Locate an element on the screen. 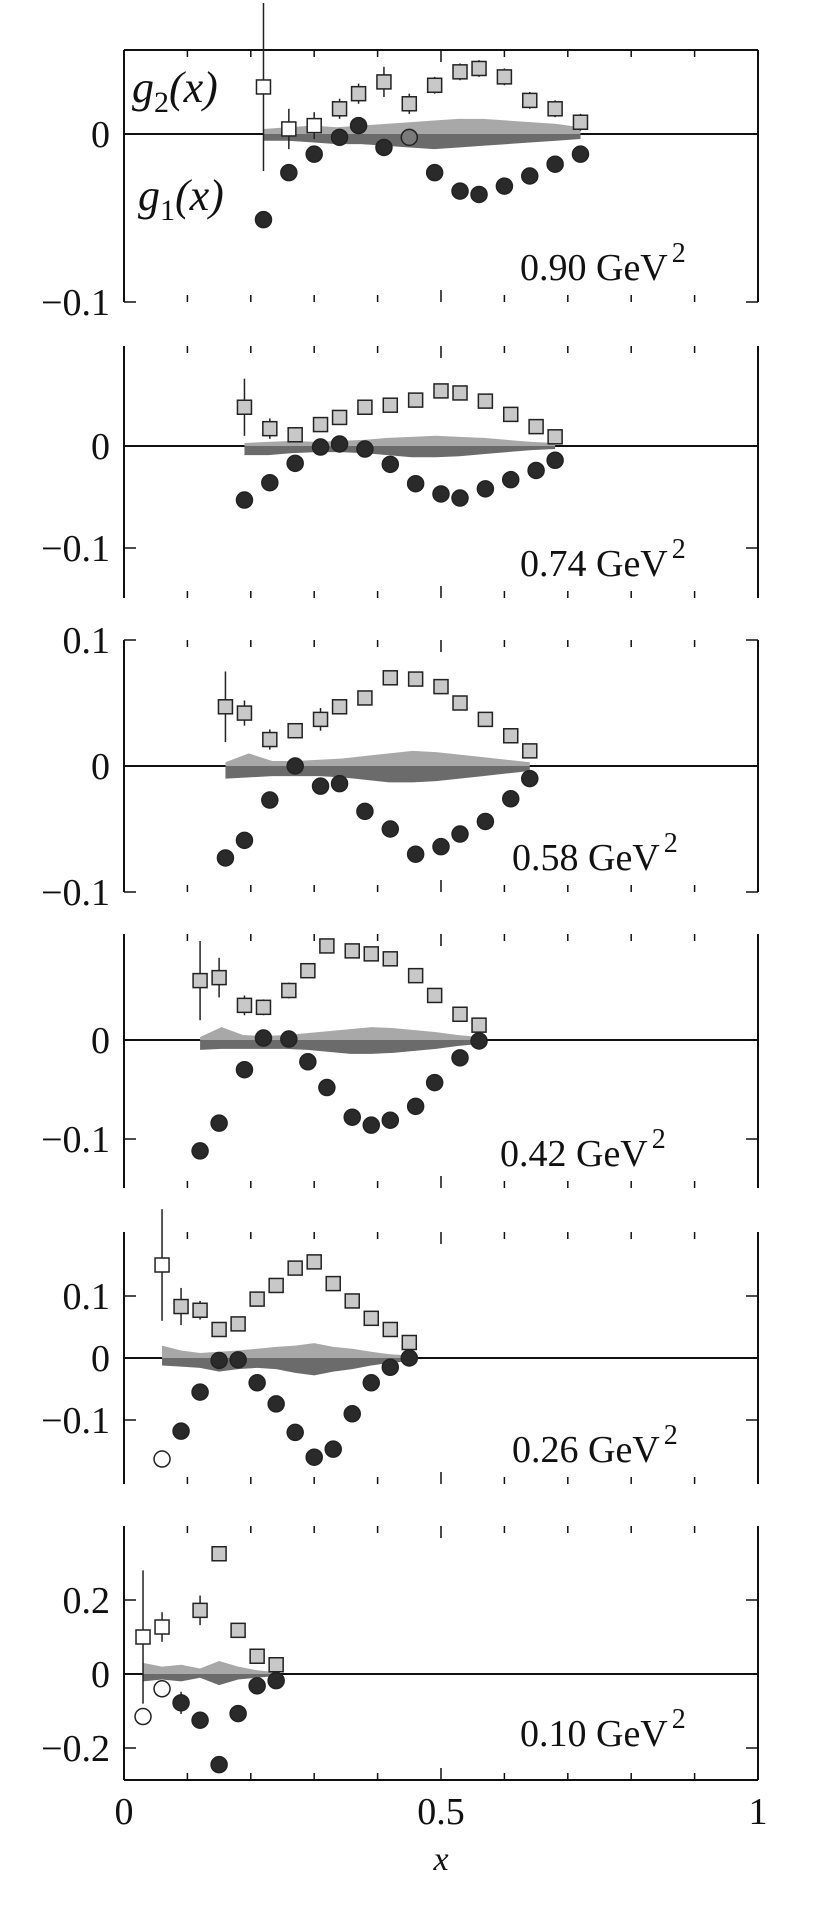  panel-3: 0.1 0 −0.1 0.58 GeV 2 is located at coordinates (400, 767).